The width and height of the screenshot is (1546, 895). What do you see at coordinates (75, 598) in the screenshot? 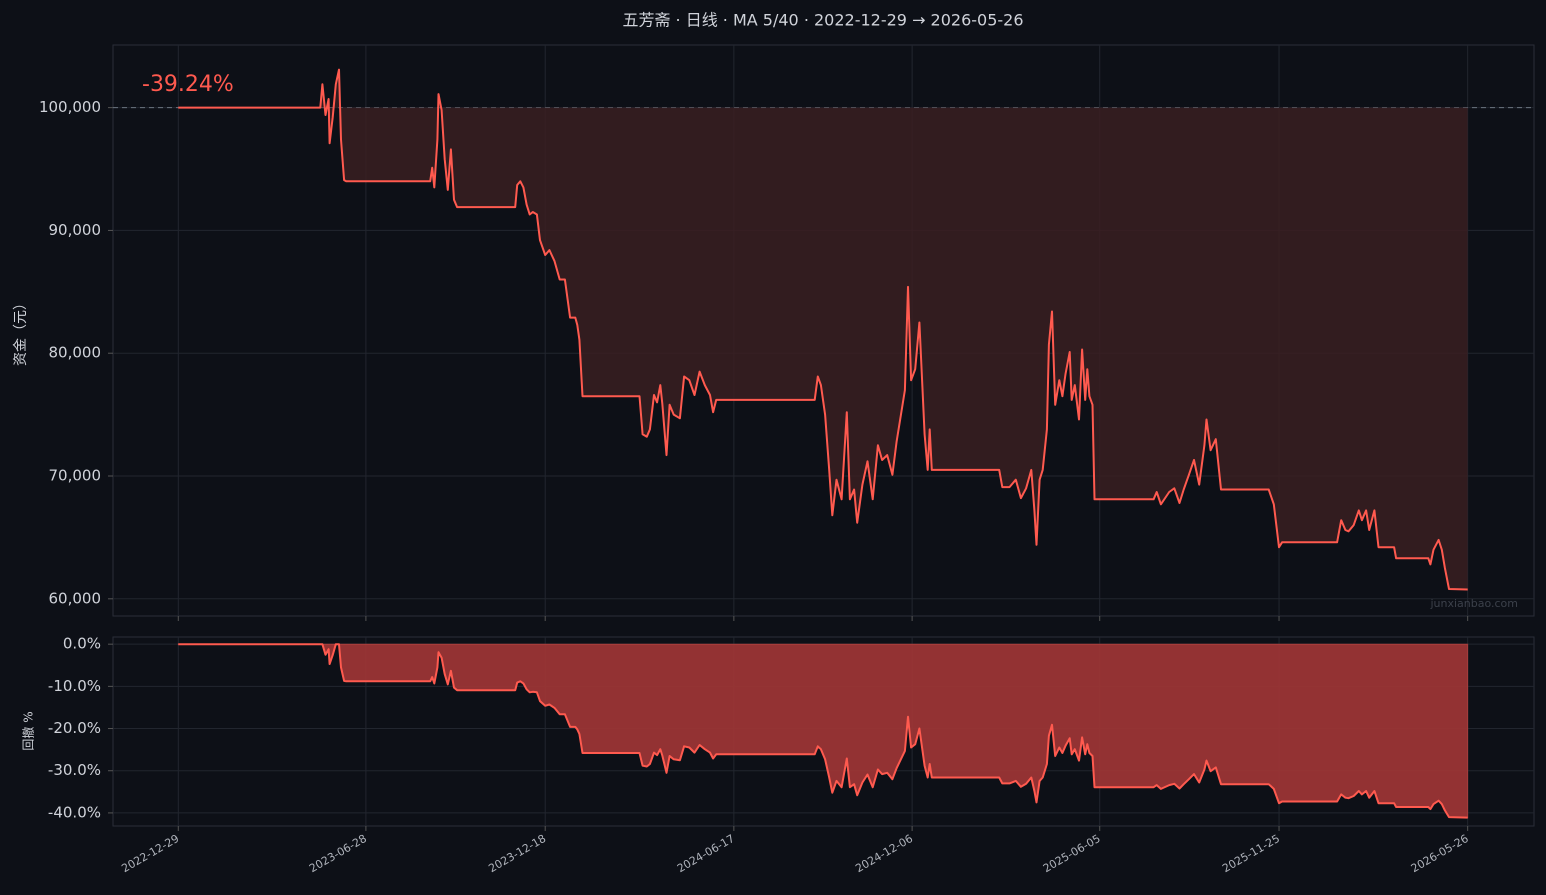
I see `y-tick-label: 60,000` at bounding box center [75, 598].